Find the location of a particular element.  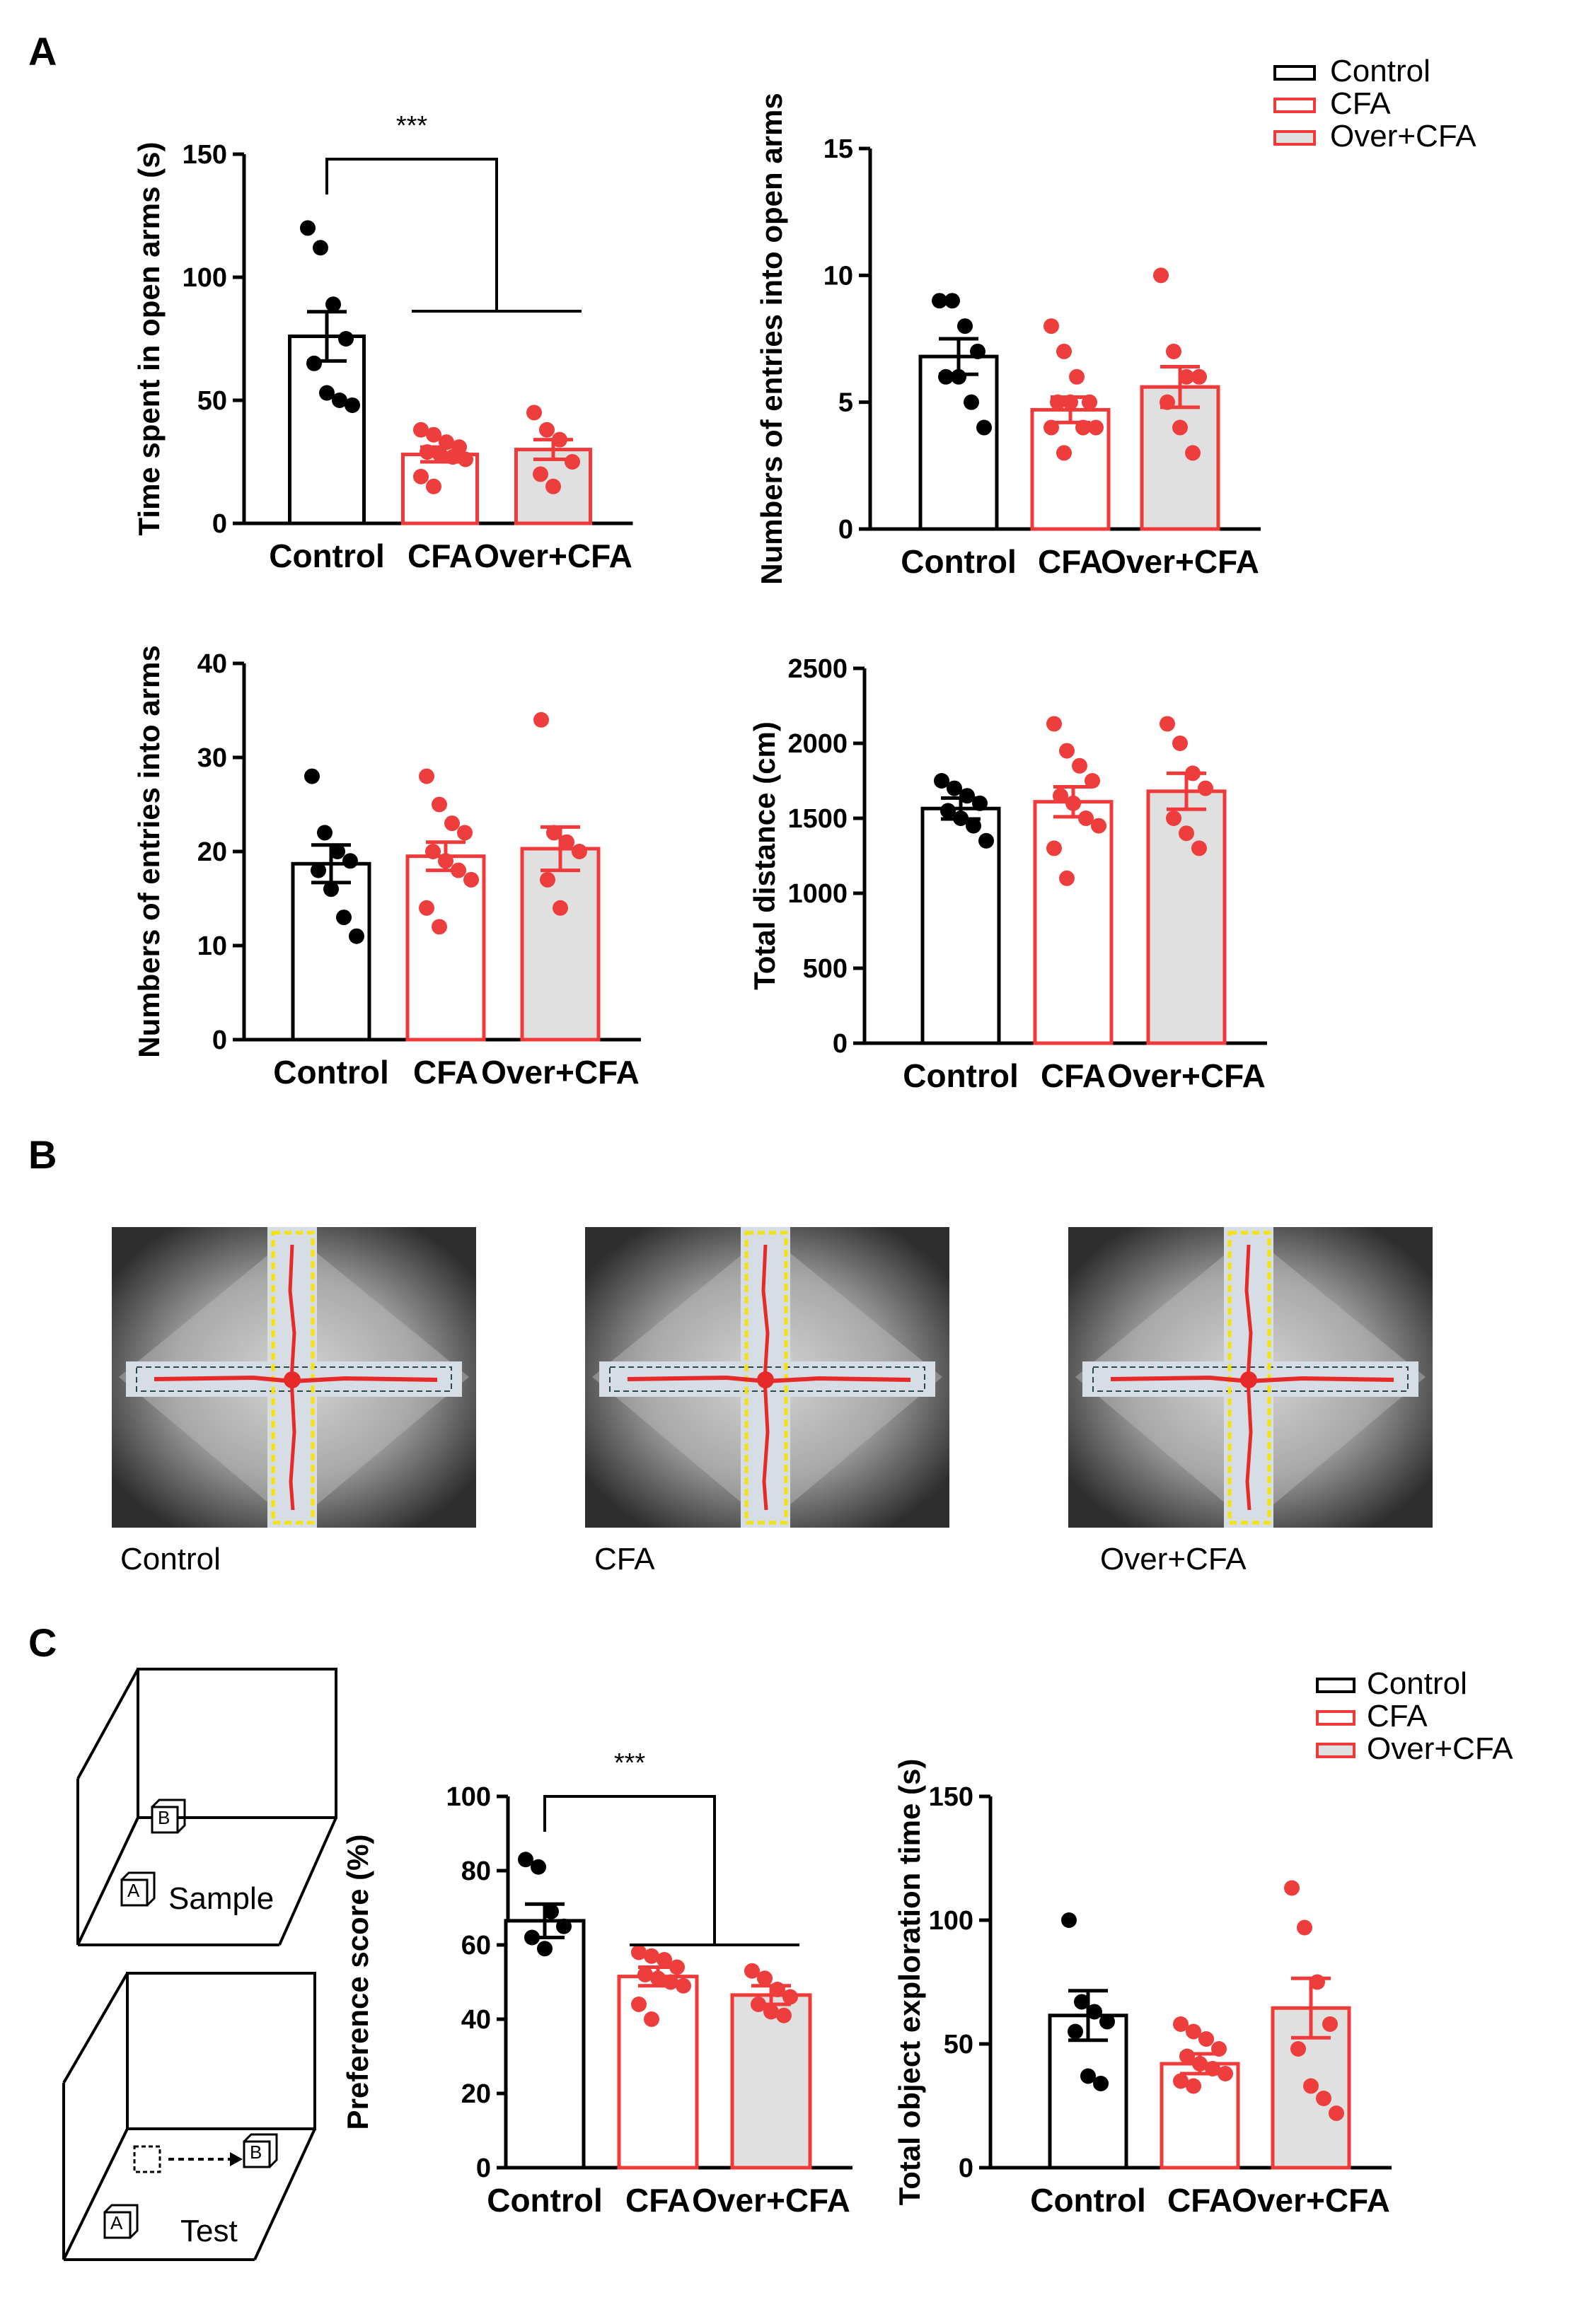

y-tick-label: 500 is located at coordinates (825, 969).